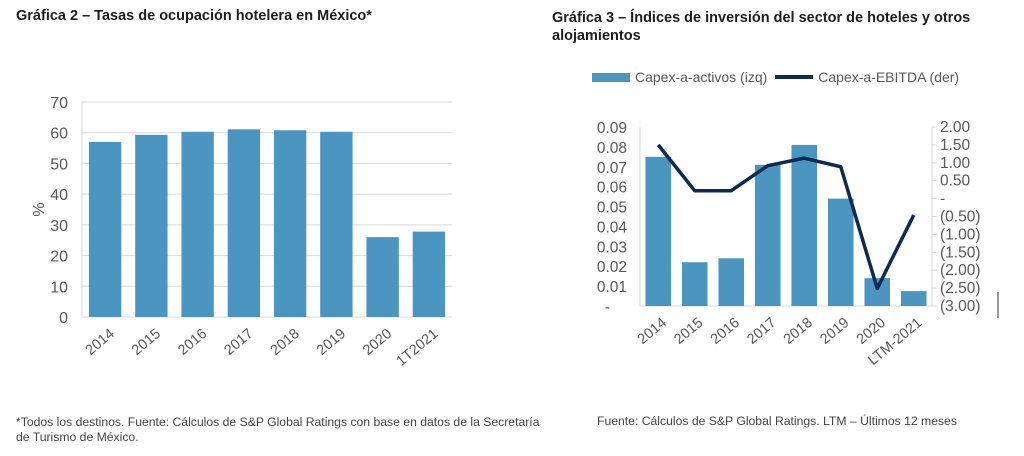 The width and height of the screenshot is (1024, 456). What do you see at coordinates (794, 77) in the screenshot?
I see `legend-swatch-capex-ebitda` at bounding box center [794, 77].